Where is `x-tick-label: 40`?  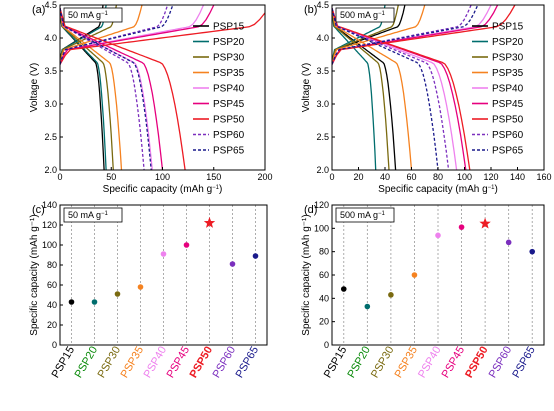
x-tick-label: 40 is located at coordinates (385, 177).